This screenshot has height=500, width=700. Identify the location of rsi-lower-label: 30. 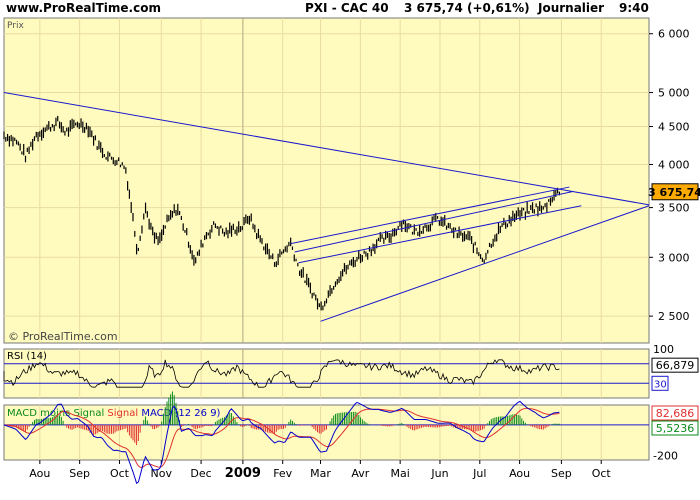
(660, 384).